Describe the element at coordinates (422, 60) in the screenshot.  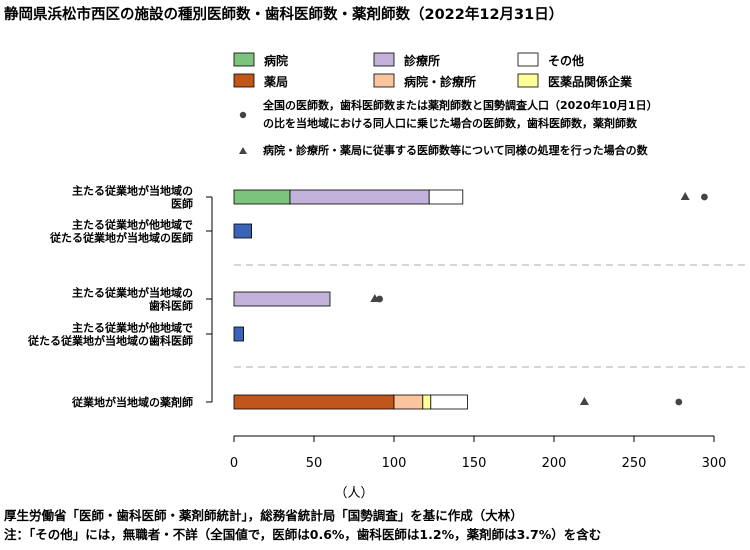
I see `legend-label-clinic: 診療所` at that location.